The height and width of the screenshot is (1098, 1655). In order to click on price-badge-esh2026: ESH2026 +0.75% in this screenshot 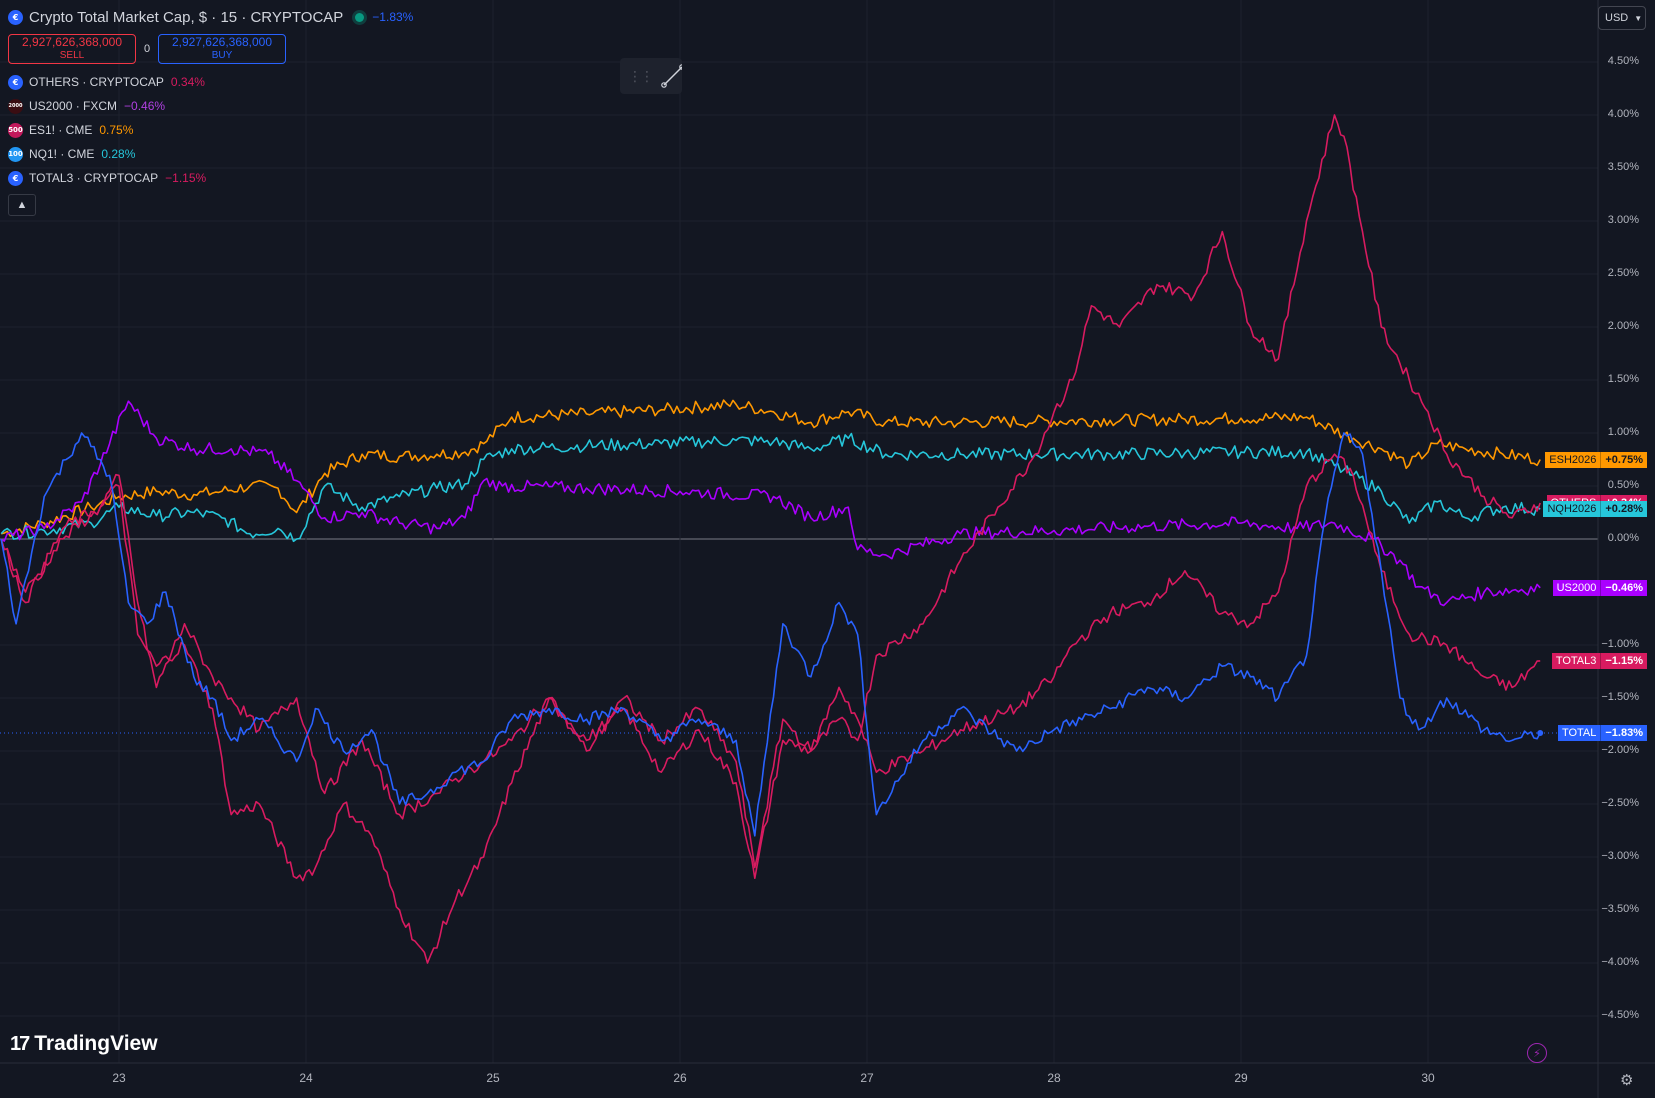, I will do `click(1596, 459)`.